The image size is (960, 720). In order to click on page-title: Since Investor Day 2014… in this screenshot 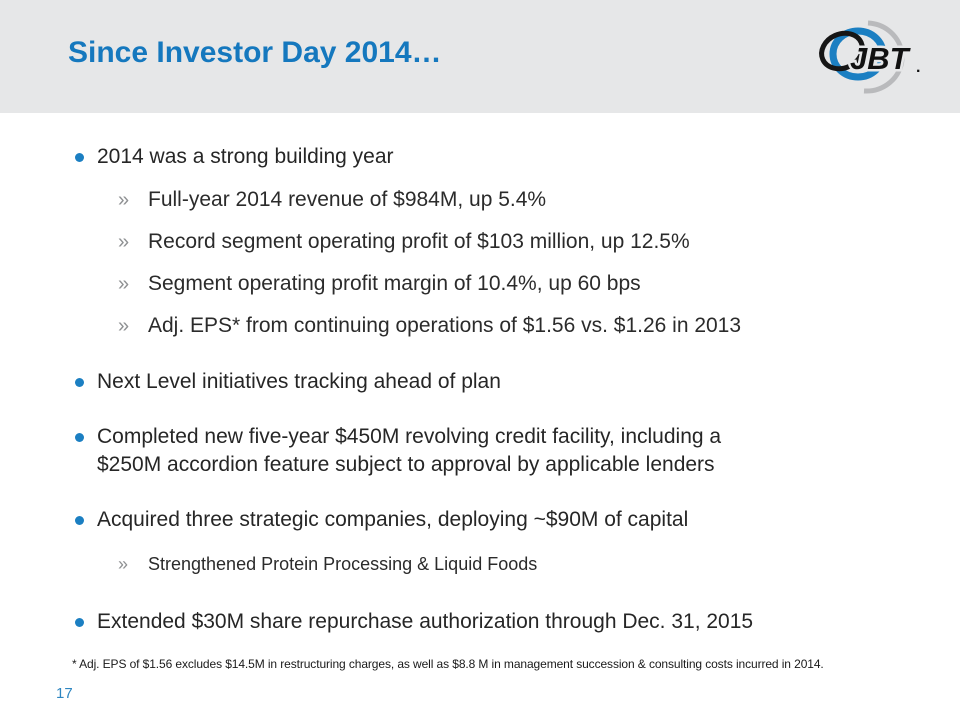, I will do `click(255, 52)`.